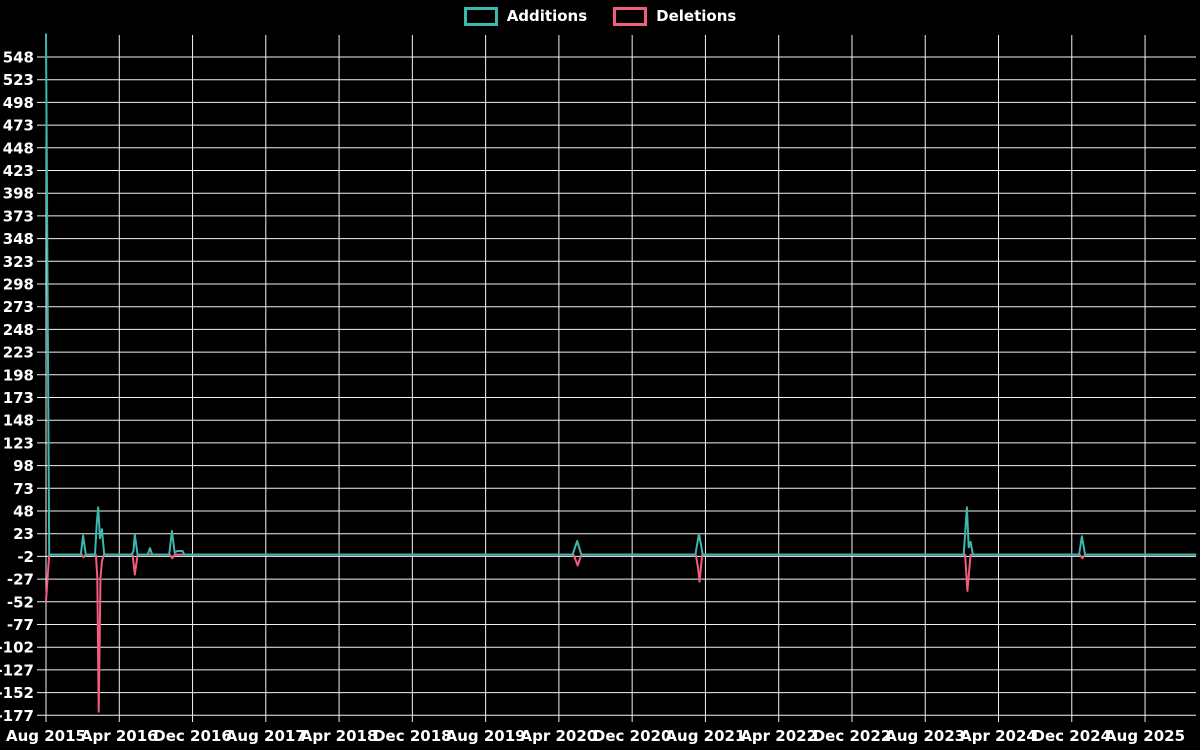 The width and height of the screenshot is (1200, 750). What do you see at coordinates (547, 16) in the screenshot?
I see `legend-label-additions: Additions` at bounding box center [547, 16].